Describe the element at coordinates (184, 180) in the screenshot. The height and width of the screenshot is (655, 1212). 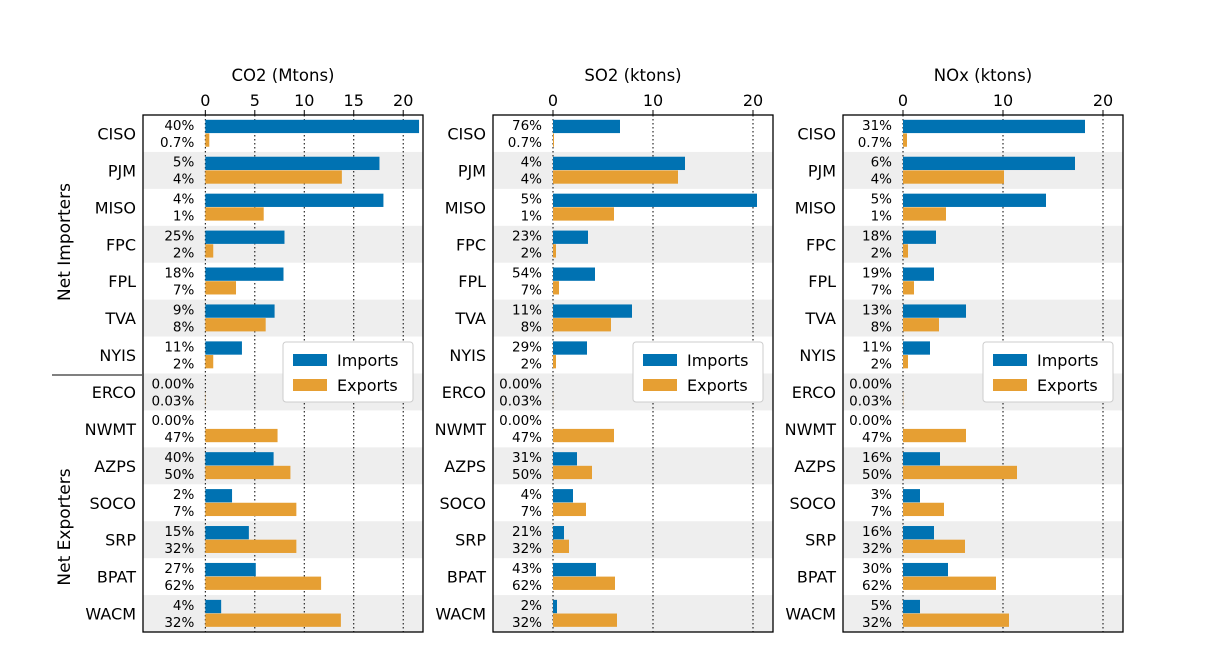
I see `pct-label-exports: 4%` at that location.